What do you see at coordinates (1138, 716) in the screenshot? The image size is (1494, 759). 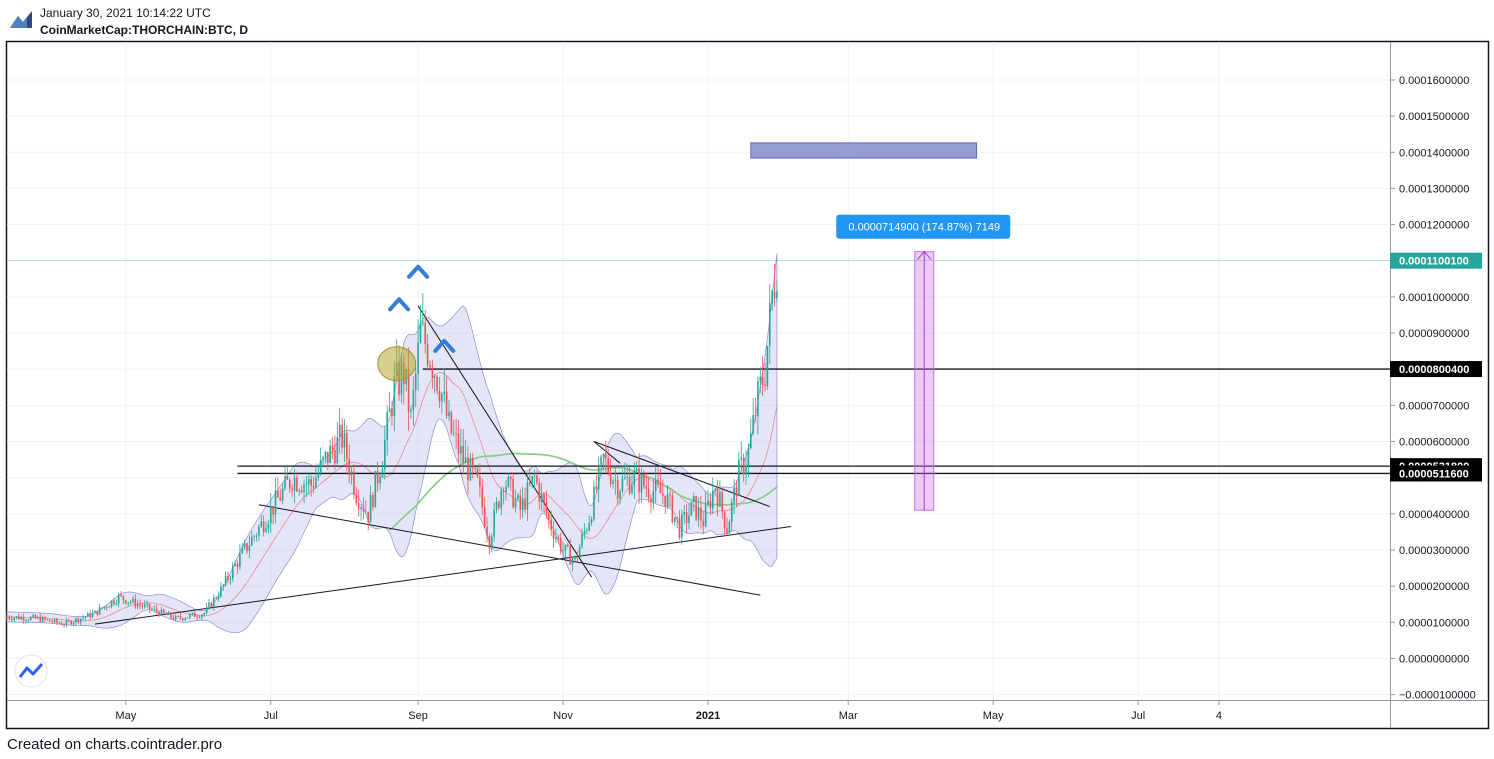 I see `x-tick-label: Jul` at bounding box center [1138, 716].